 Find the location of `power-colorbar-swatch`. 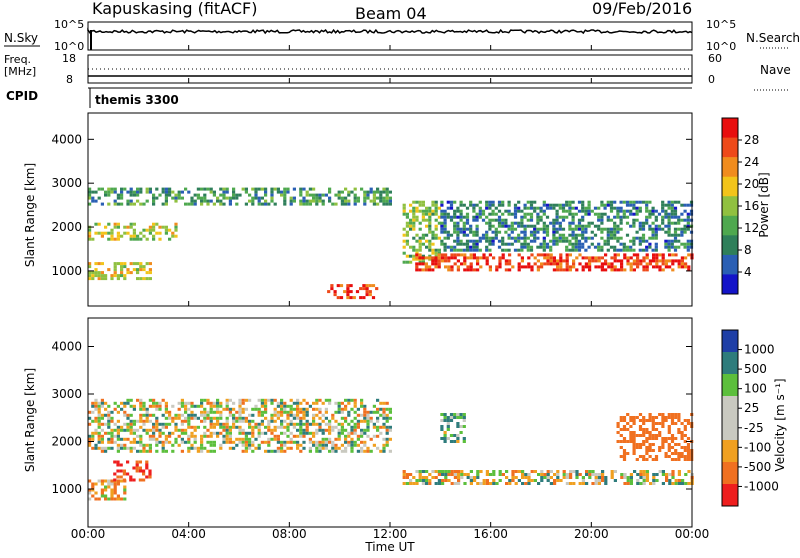

power-colorbar-swatch is located at coordinates (730, 245).